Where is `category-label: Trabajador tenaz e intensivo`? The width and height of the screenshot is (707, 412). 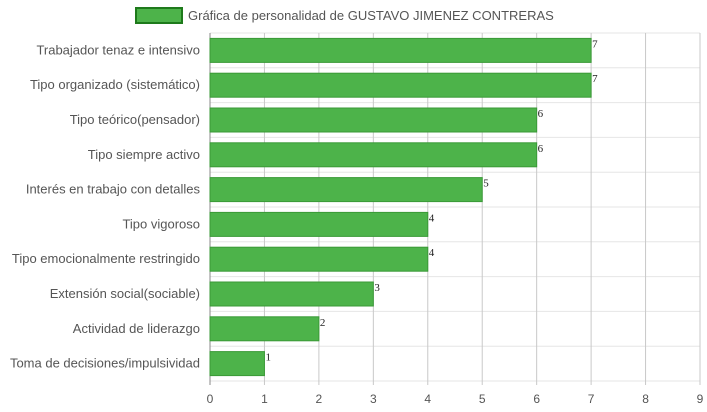 category-label: Trabajador tenaz e intensivo is located at coordinates (118, 49).